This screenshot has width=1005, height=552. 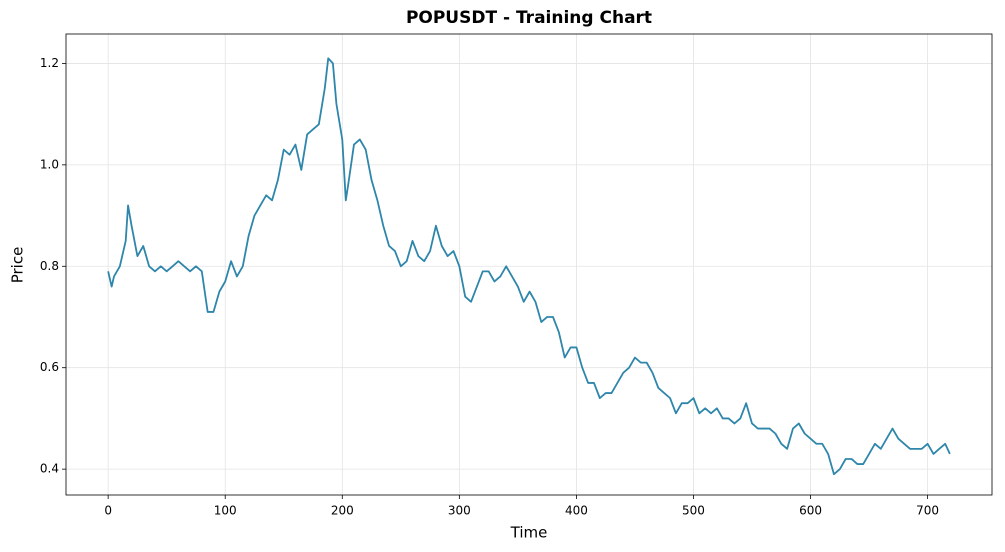 I want to click on x-tick-label: 600, so click(x=810, y=511).